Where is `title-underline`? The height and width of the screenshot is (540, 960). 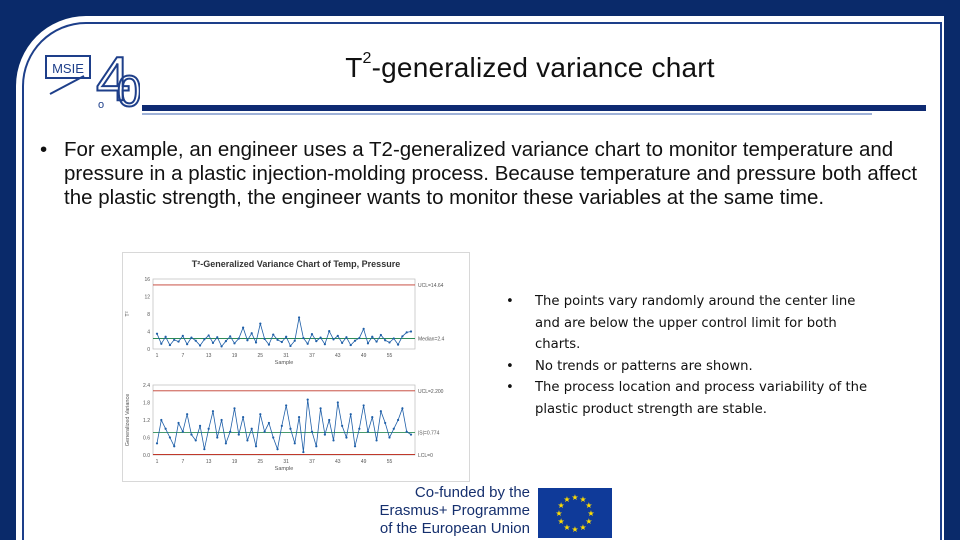
title-underline is located at coordinates (534, 108).